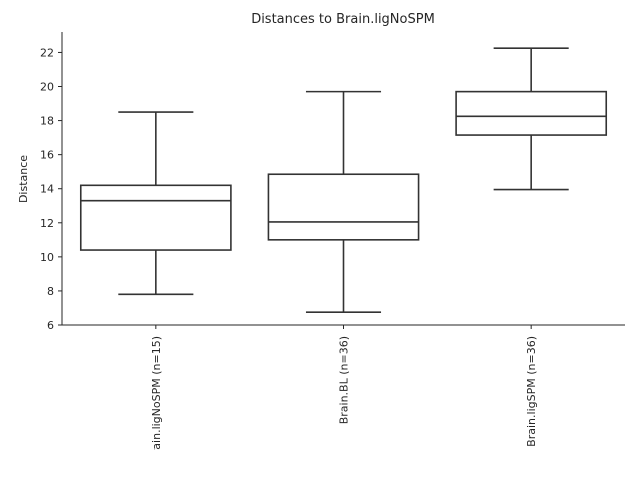 This screenshot has height=480, width=640. What do you see at coordinates (47, 87) in the screenshot?
I see `y-tick-label: 20` at bounding box center [47, 87].